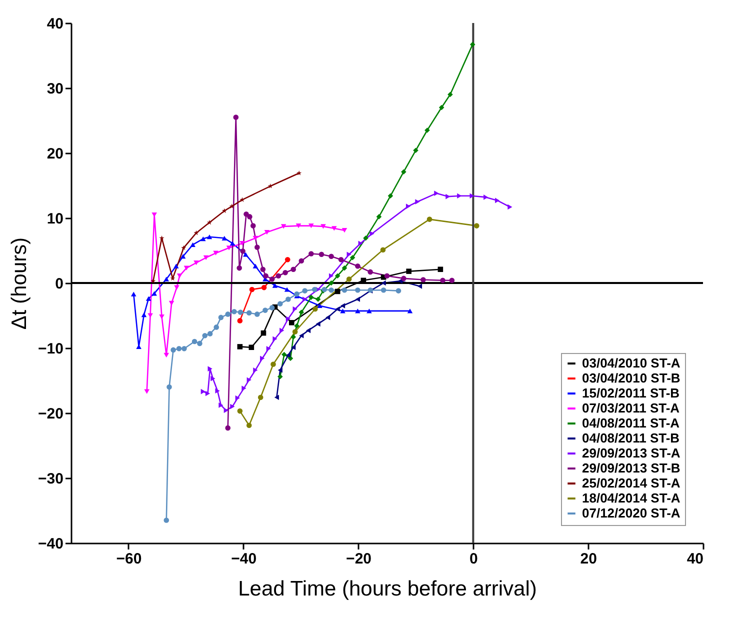  I want to click on legend-label: 18/04/2014 ST-A, so click(631, 498).